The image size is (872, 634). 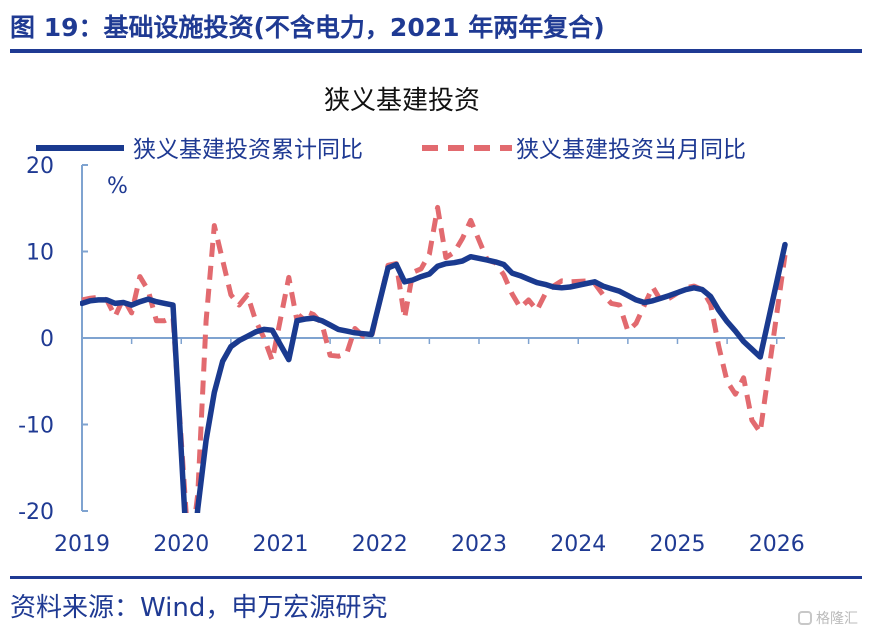 What do you see at coordinates (402, 101) in the screenshot?
I see `chart-title: 狭义基建投资` at bounding box center [402, 101].